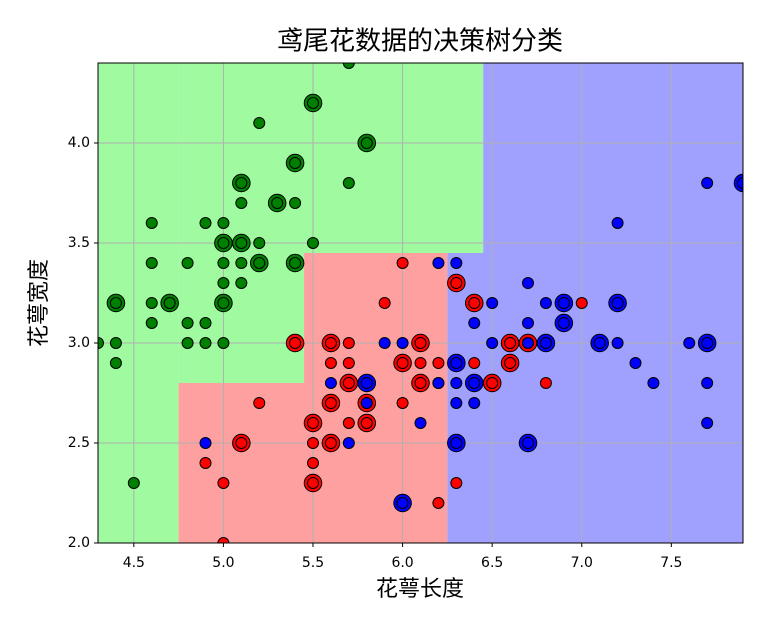 This screenshot has height=629, width=768. I want to click on x-tick-label: 5.0, so click(223, 563).